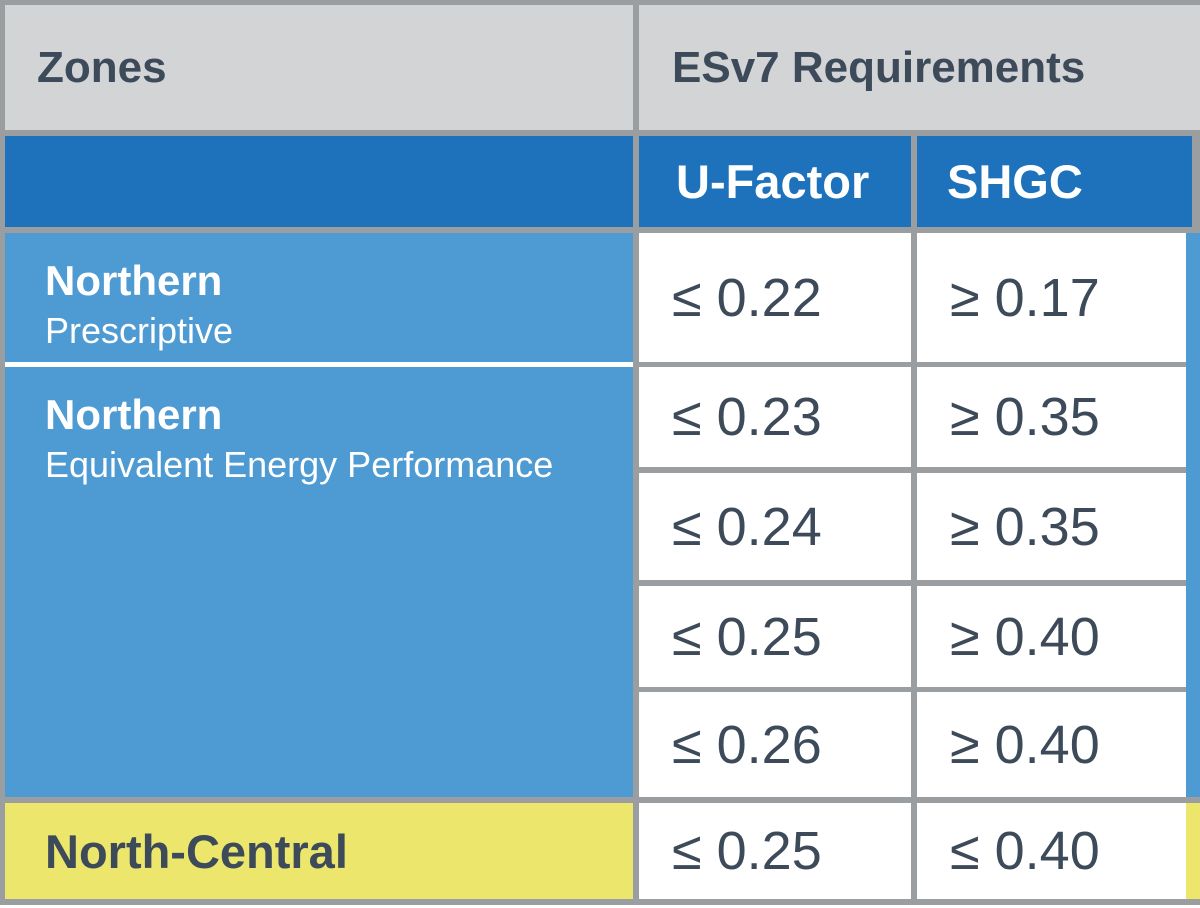 This screenshot has height=908, width=1200. I want to click on shgc-value-cell: ≤ 0.40, so click(1051, 851).